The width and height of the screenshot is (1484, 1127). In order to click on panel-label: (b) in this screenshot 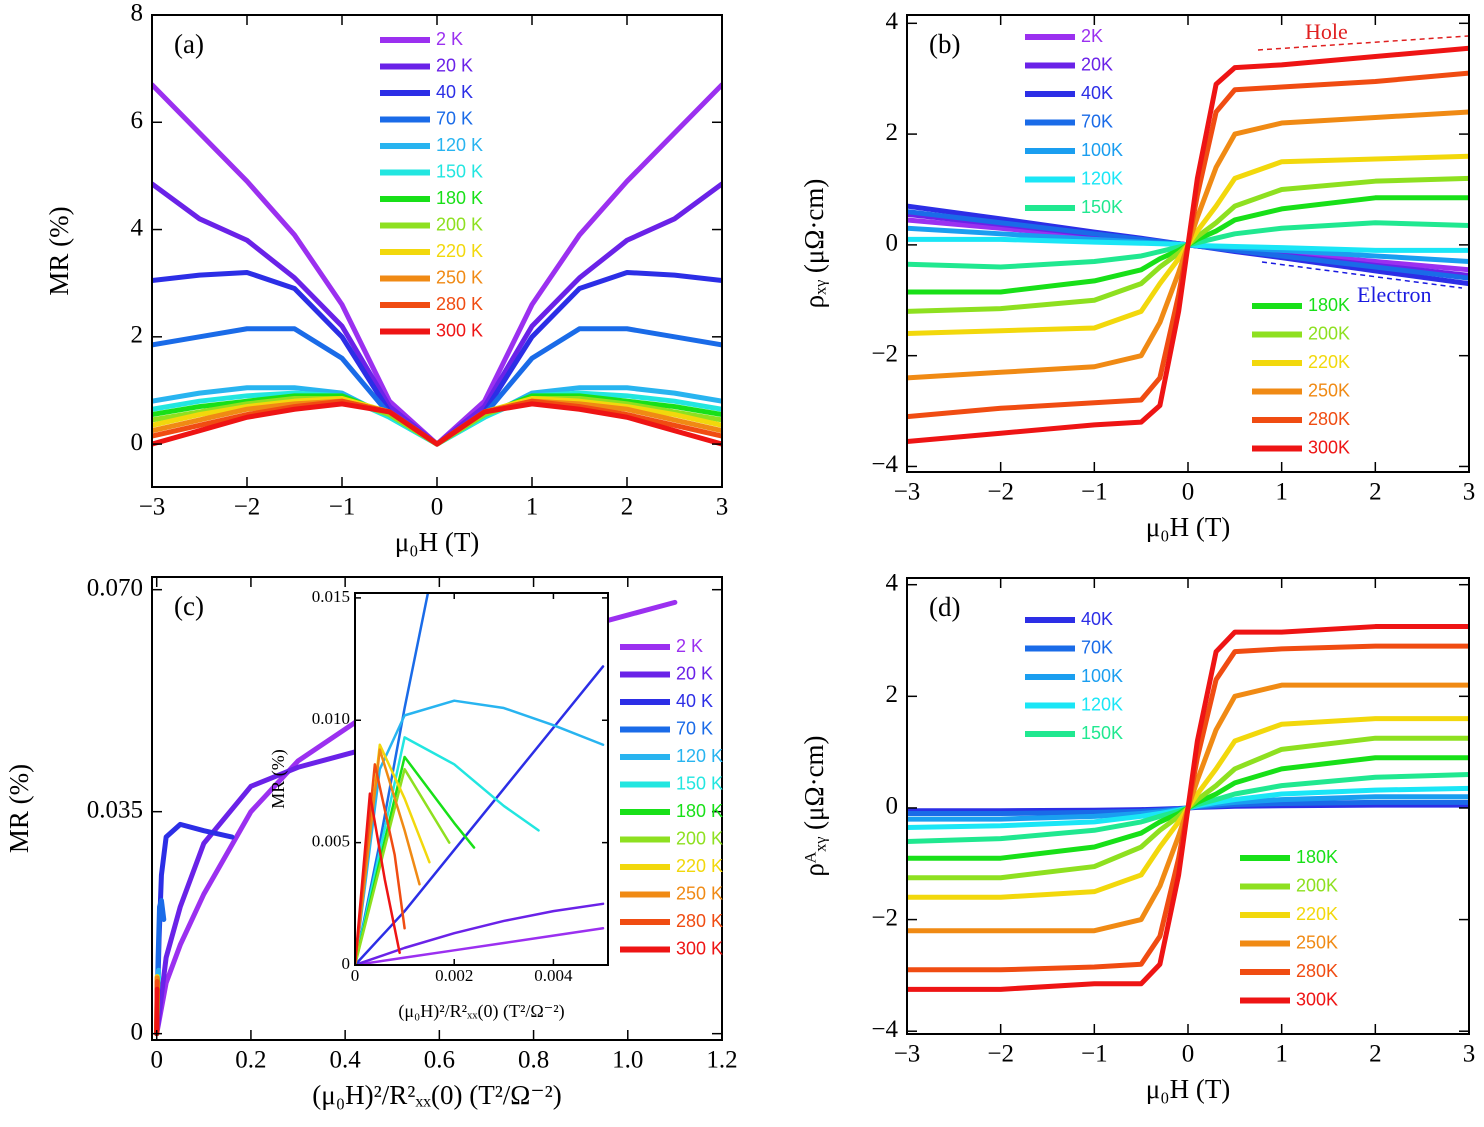, I will do `click(944, 44)`.